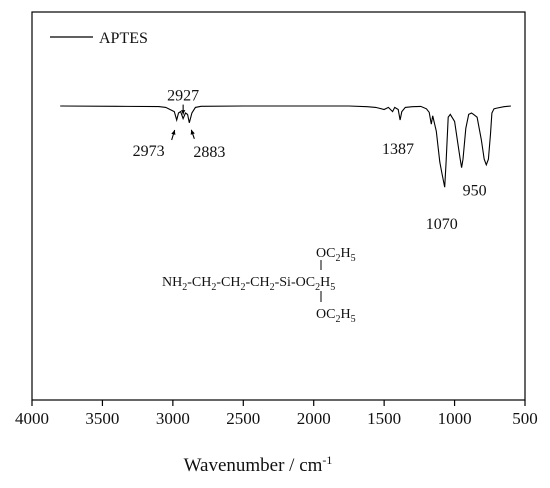 This screenshot has width=550, height=488. What do you see at coordinates (314, 418) in the screenshot?
I see `x-tick-label: 2000` at bounding box center [314, 418].